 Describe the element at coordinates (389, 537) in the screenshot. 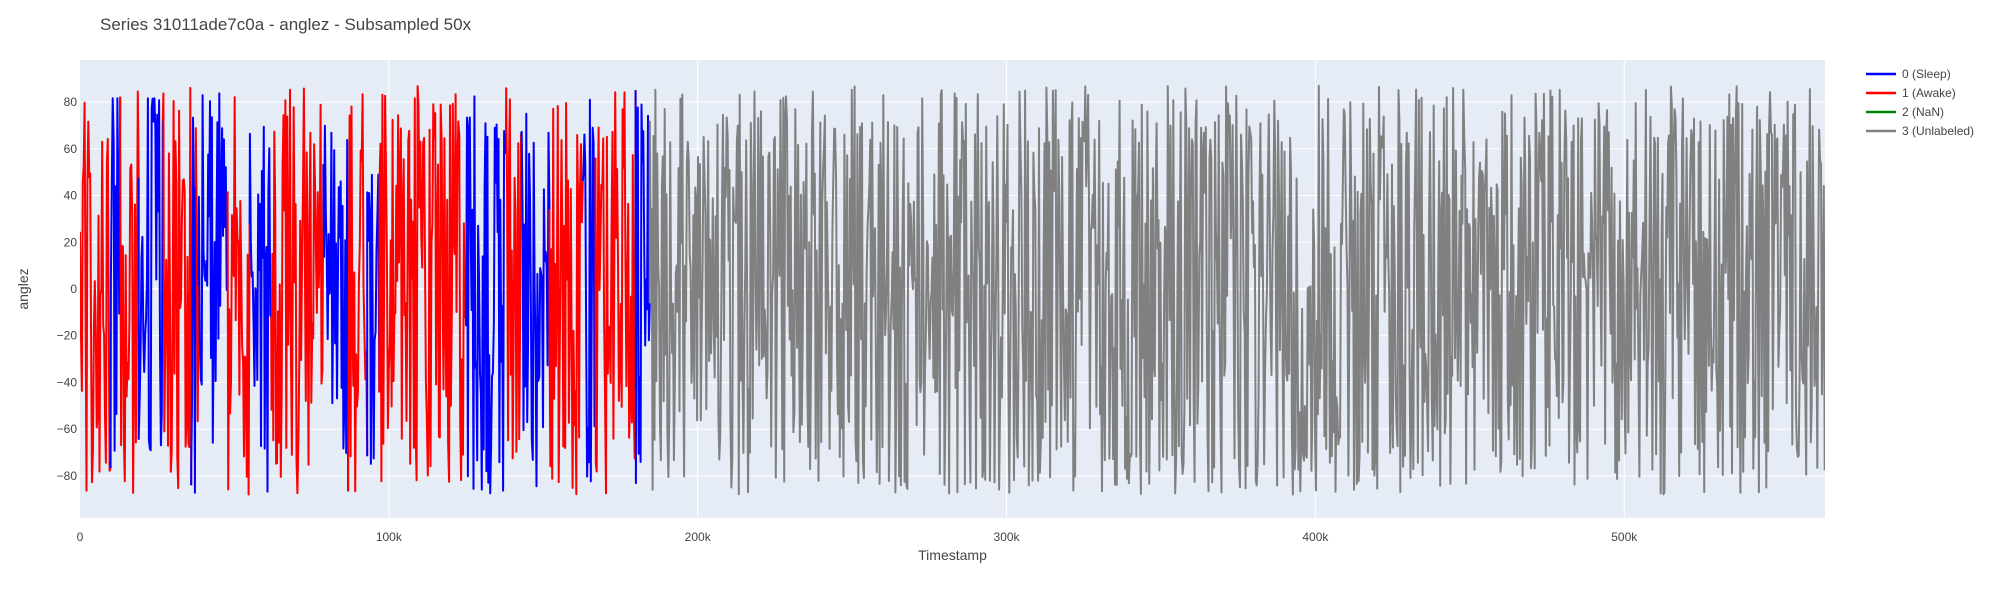

I see `x-tick-label: 100k` at that location.